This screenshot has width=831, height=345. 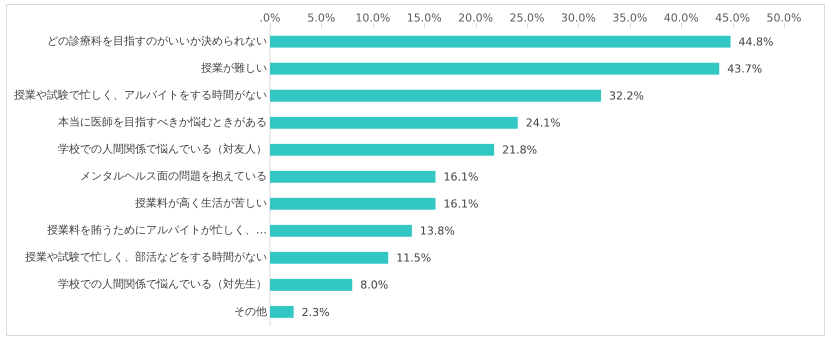 I want to click on data-label: 11.5%, so click(x=414, y=258).